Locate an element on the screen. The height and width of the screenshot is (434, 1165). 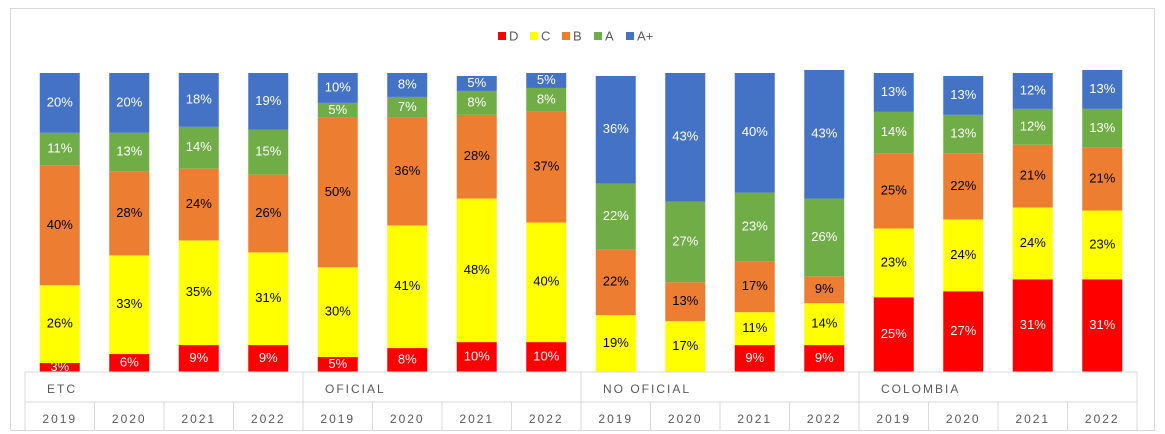
data-label: 11% is located at coordinates (59, 148).